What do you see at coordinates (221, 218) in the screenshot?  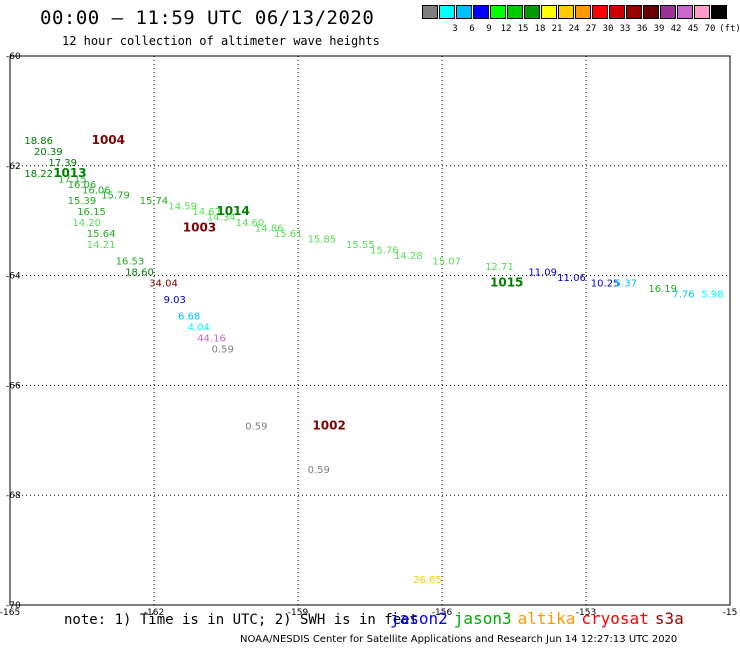 I see `wave-height-value: 14.34` at bounding box center [221, 218].